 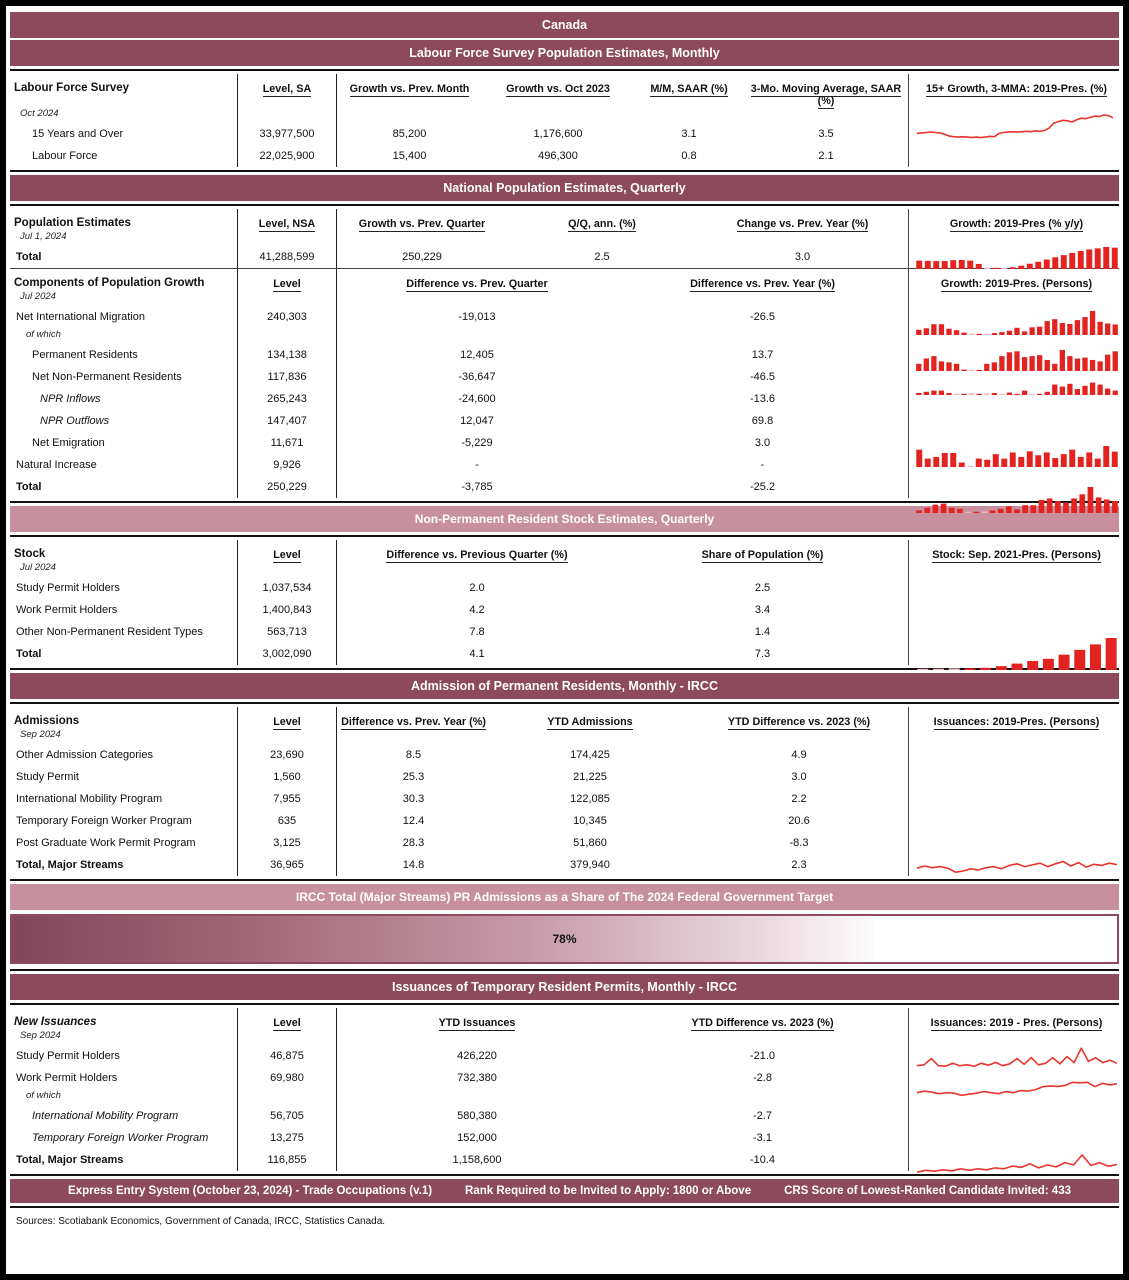 What do you see at coordinates (287, 1160) in the screenshot?
I see `cell: 116,855` at bounding box center [287, 1160].